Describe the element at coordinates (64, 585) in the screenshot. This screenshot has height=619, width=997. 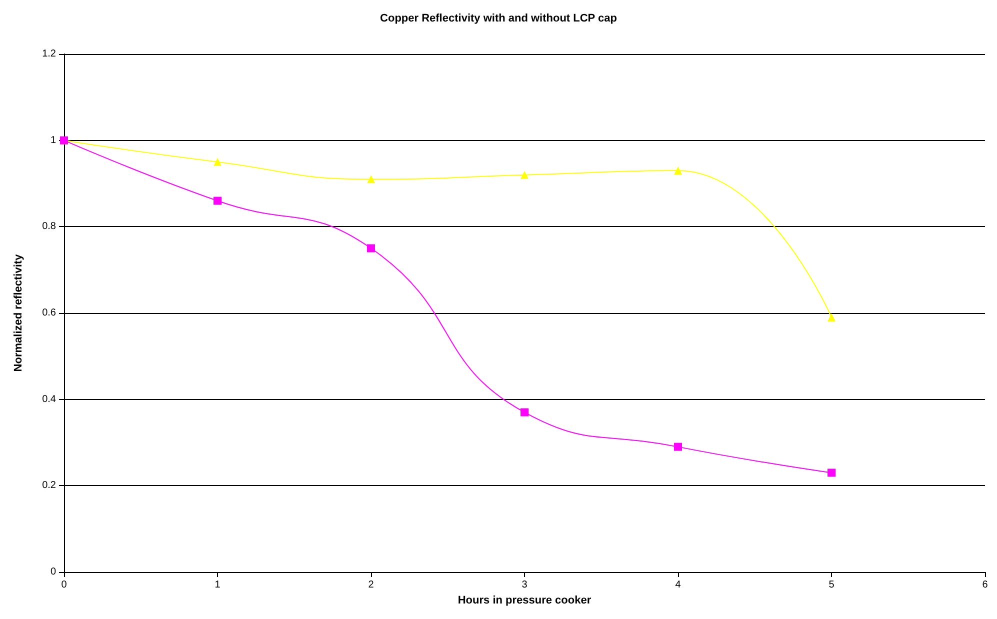
I see `x-tick-label: 0` at that location.